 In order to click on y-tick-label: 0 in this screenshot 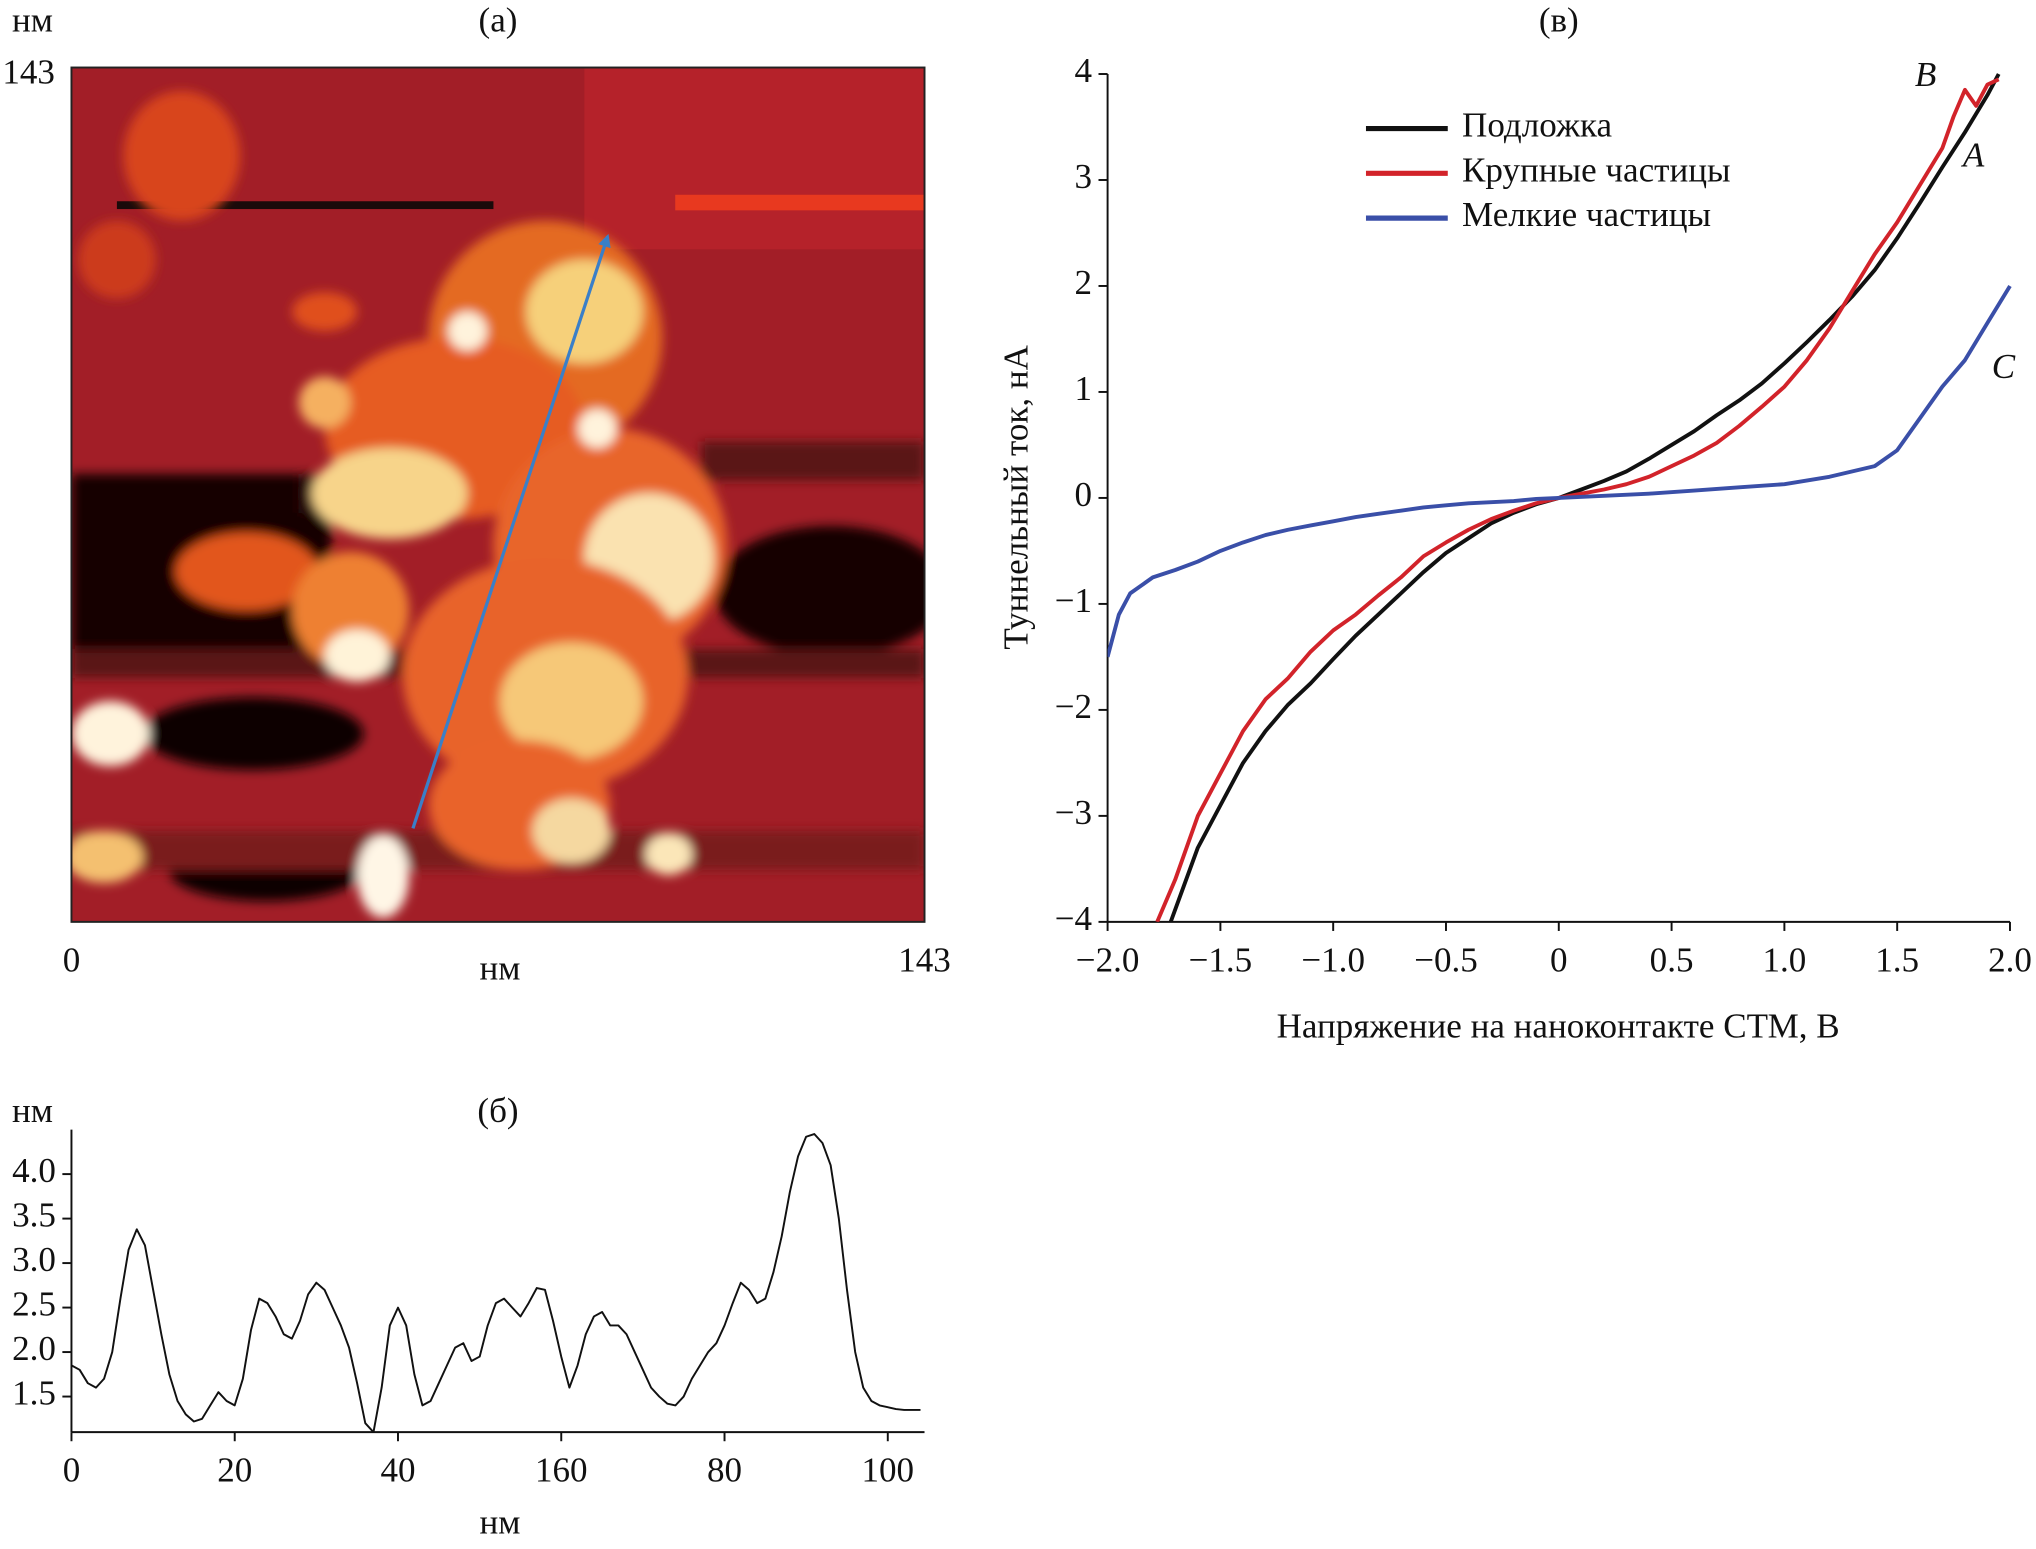, I will do `click(1083, 494)`.